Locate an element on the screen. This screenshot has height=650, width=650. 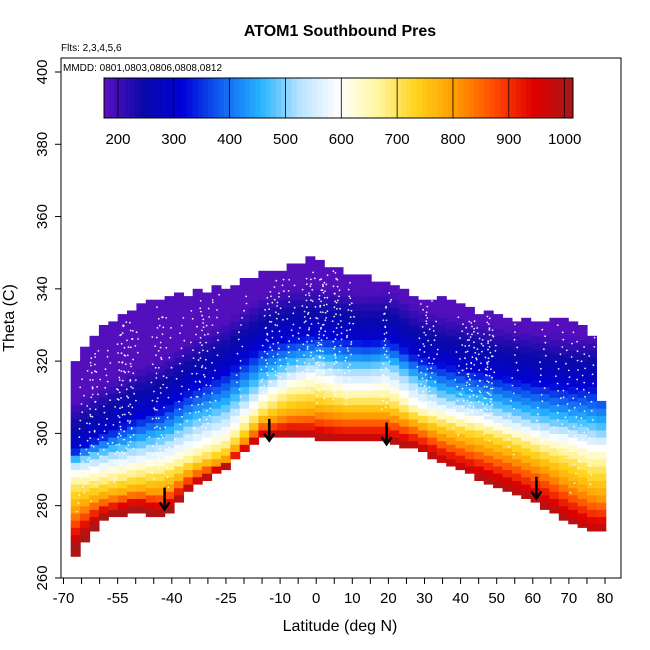
x-tick-label: 80 is located at coordinates (605, 598).